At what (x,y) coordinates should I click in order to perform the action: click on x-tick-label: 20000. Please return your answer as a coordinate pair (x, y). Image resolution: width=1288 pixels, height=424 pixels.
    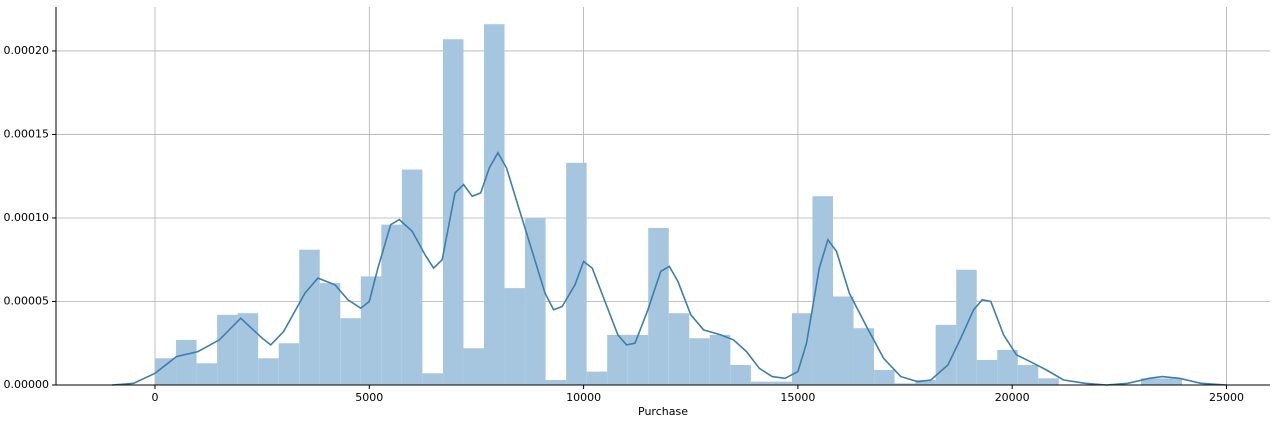
    Looking at the image, I should click on (1012, 397).